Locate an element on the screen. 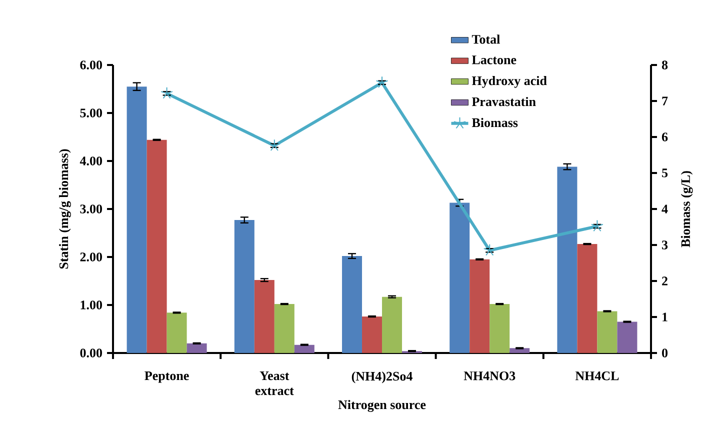  y-tick-label: 6.00 is located at coordinates (91, 65).